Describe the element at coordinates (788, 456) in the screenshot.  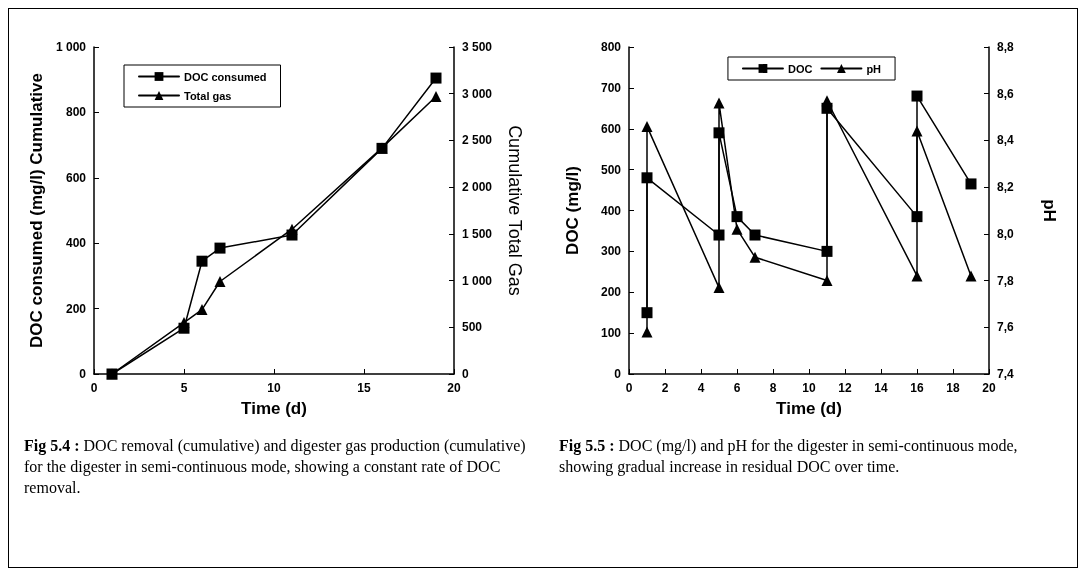
I see `caption: Fig 5.5 : DOC (mg/l) and pH for the digester in semi-continuous mode, showing gradual increase in residual DOC over time.` at that location.